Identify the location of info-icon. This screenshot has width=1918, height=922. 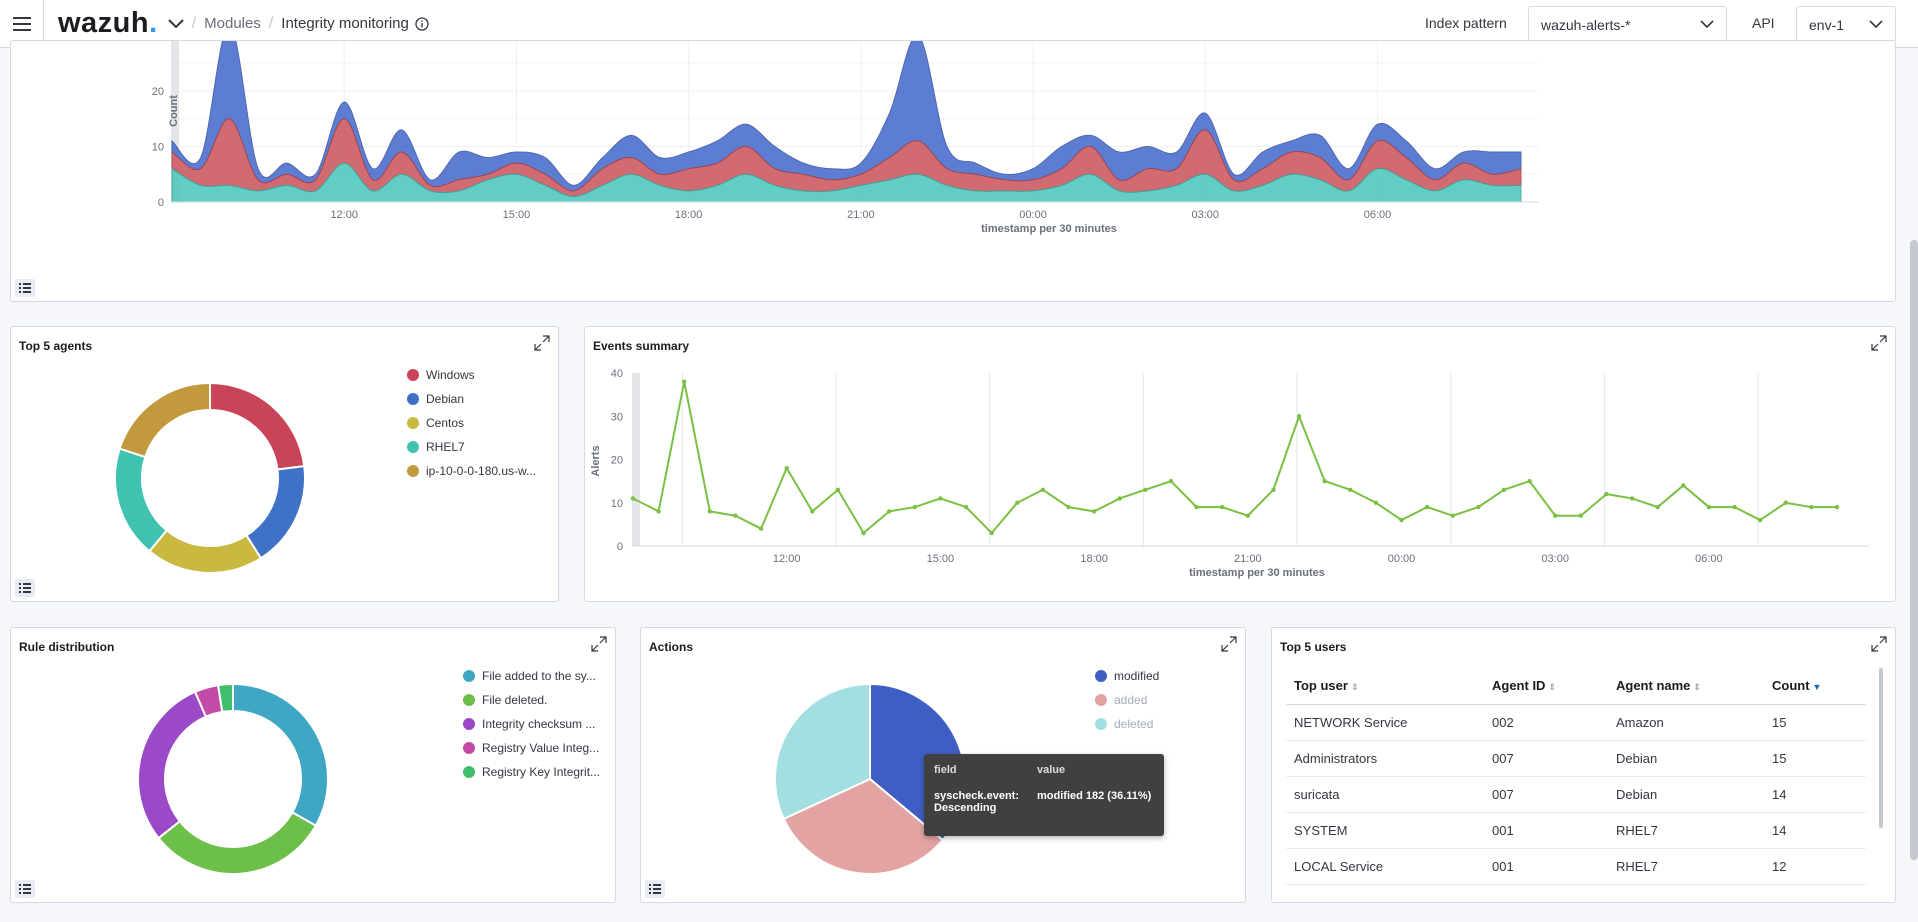
(422, 23).